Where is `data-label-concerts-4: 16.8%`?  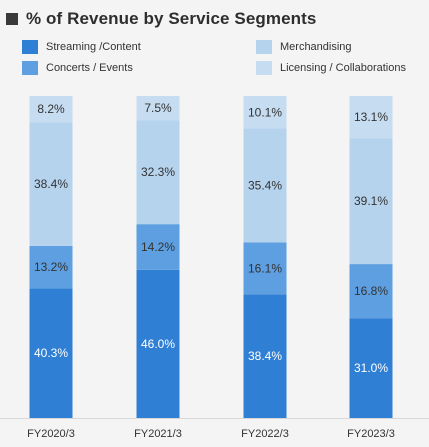
data-label-concerts-4: 16.8% is located at coordinates (371, 291).